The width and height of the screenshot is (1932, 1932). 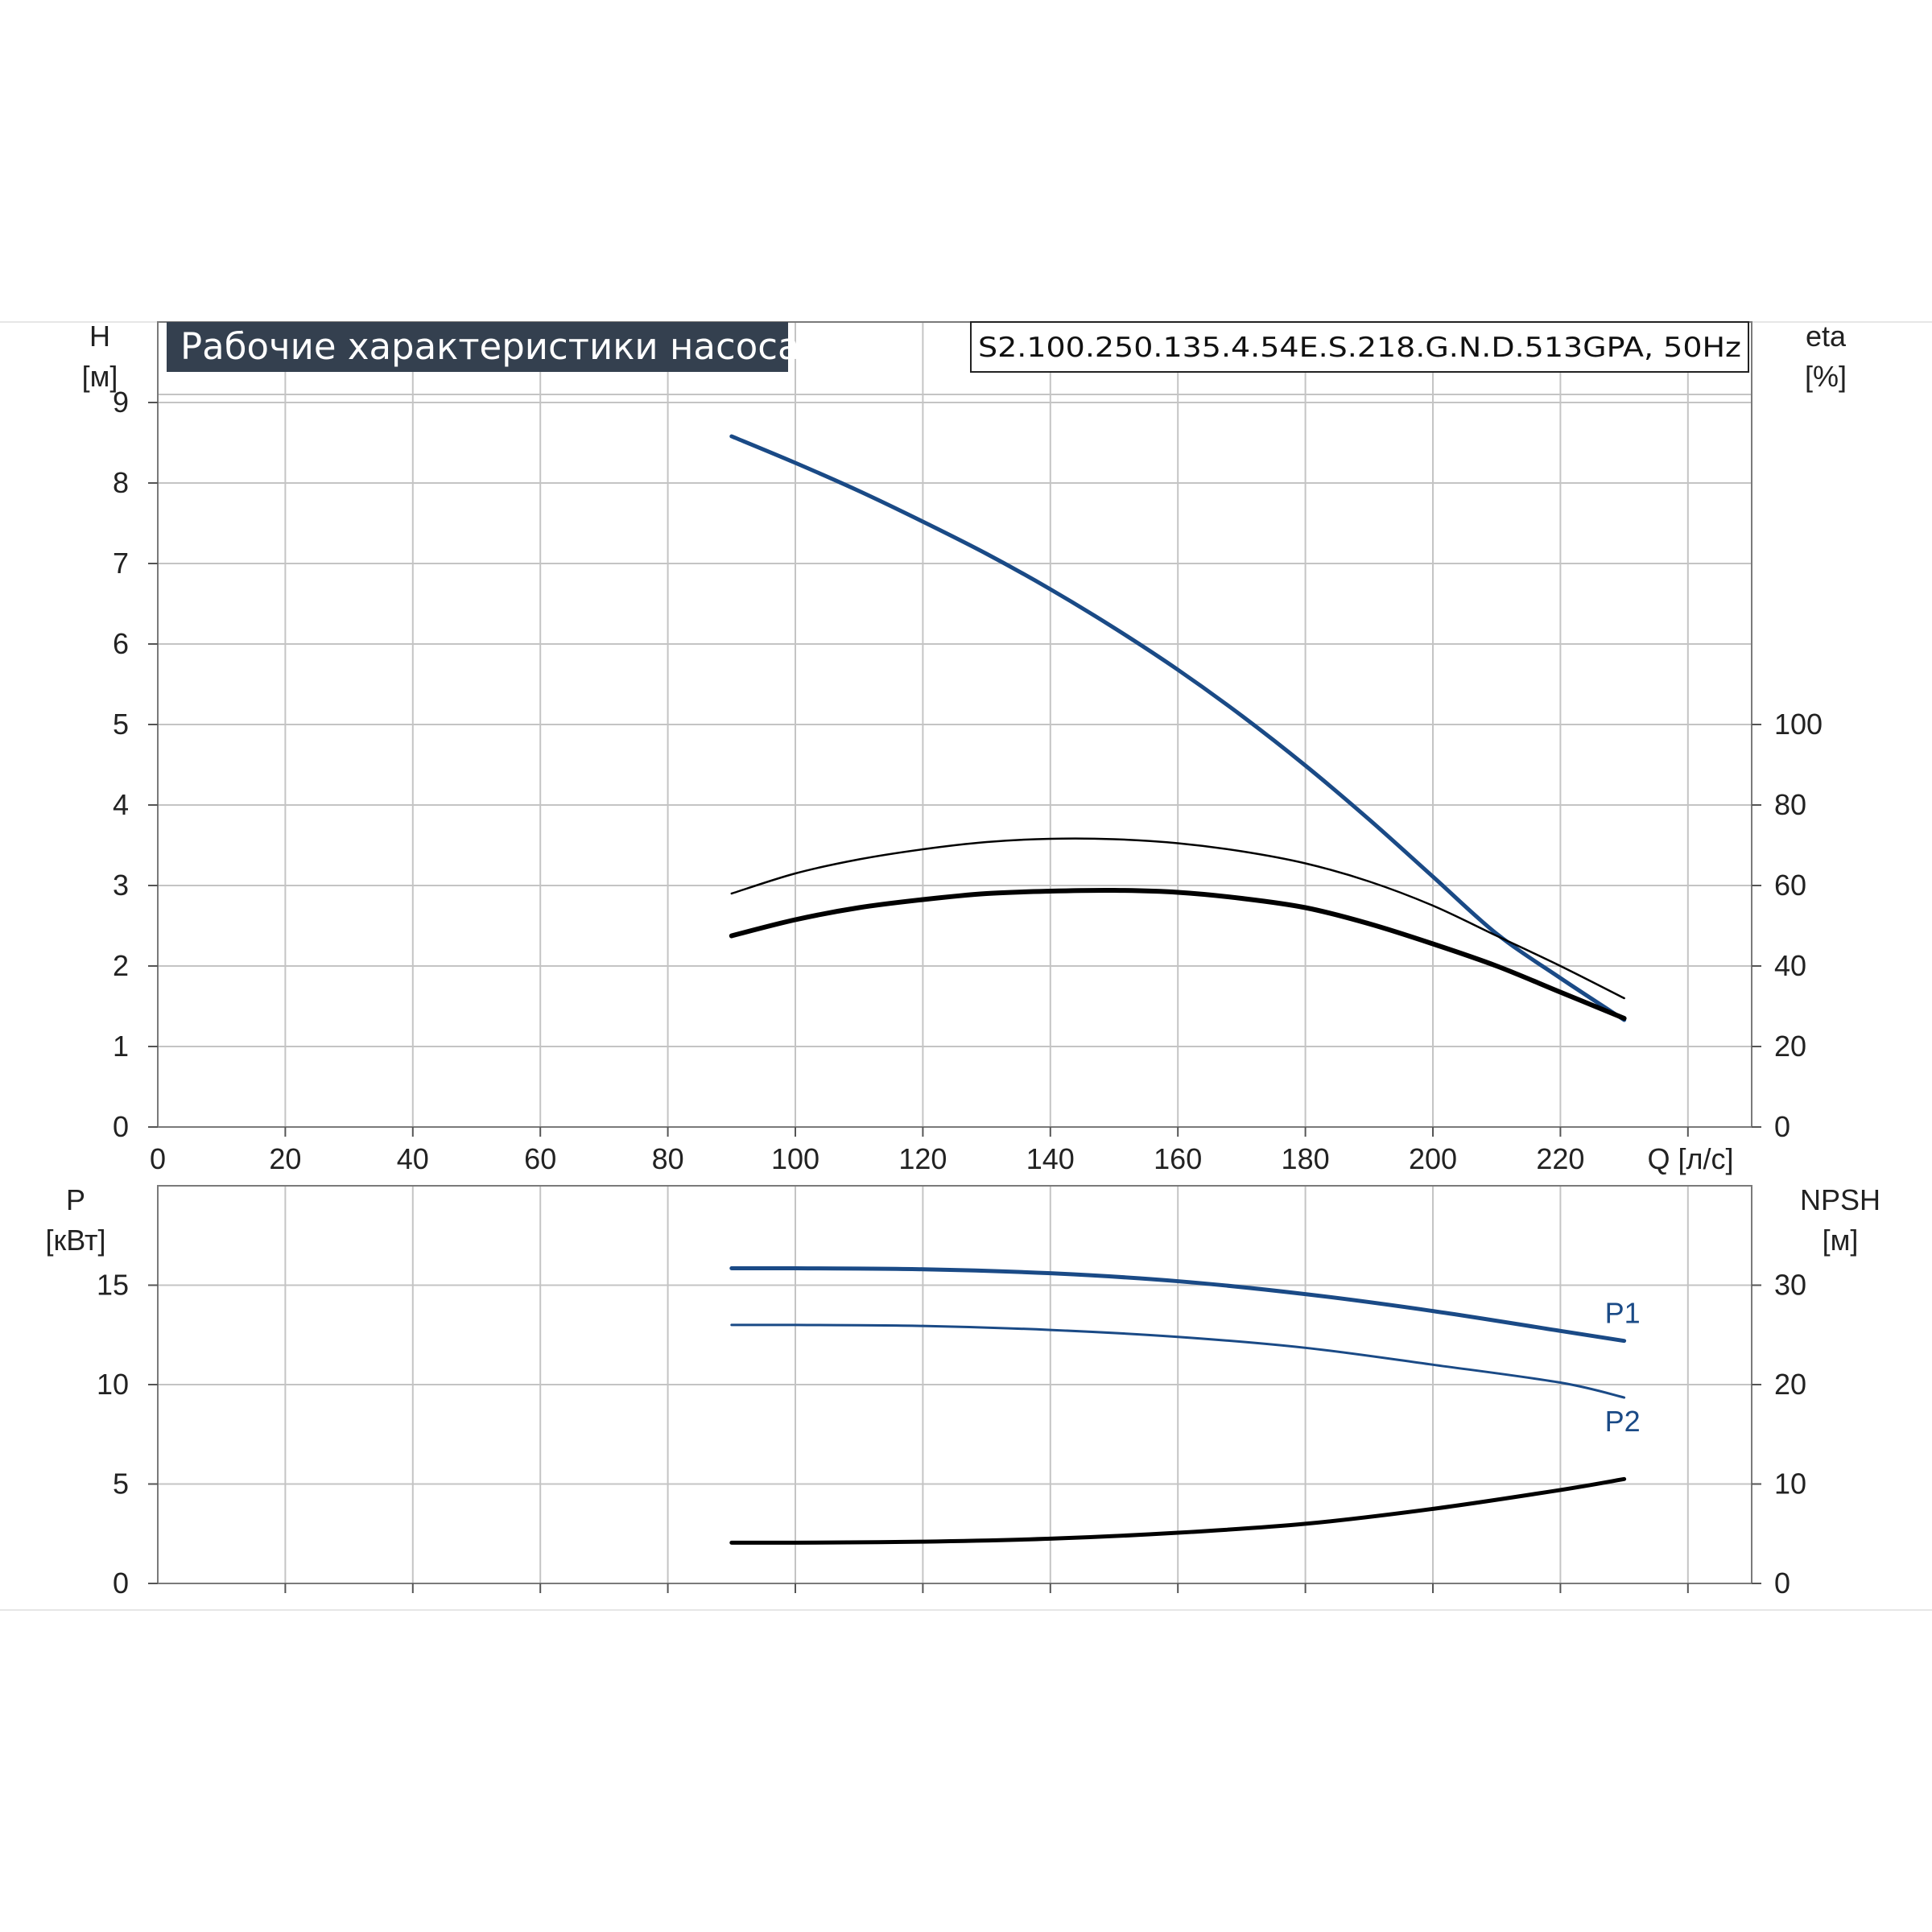 I want to click on bottom-series-p2-line, so click(x=1178, y=1361).